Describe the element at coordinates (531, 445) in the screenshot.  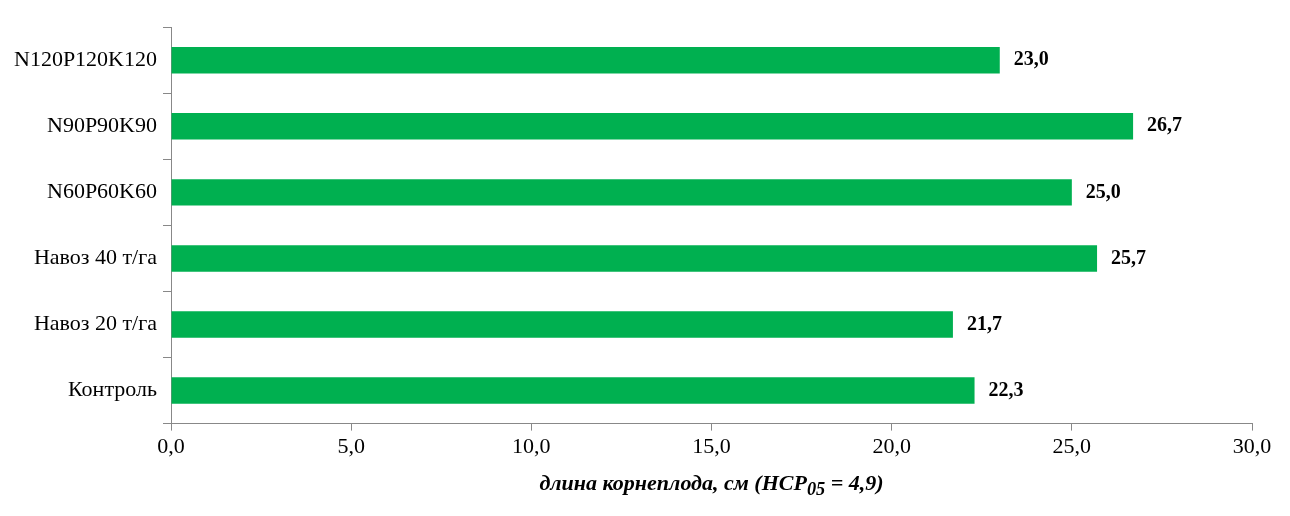
I see `x-tick-label: 10,0` at that location.